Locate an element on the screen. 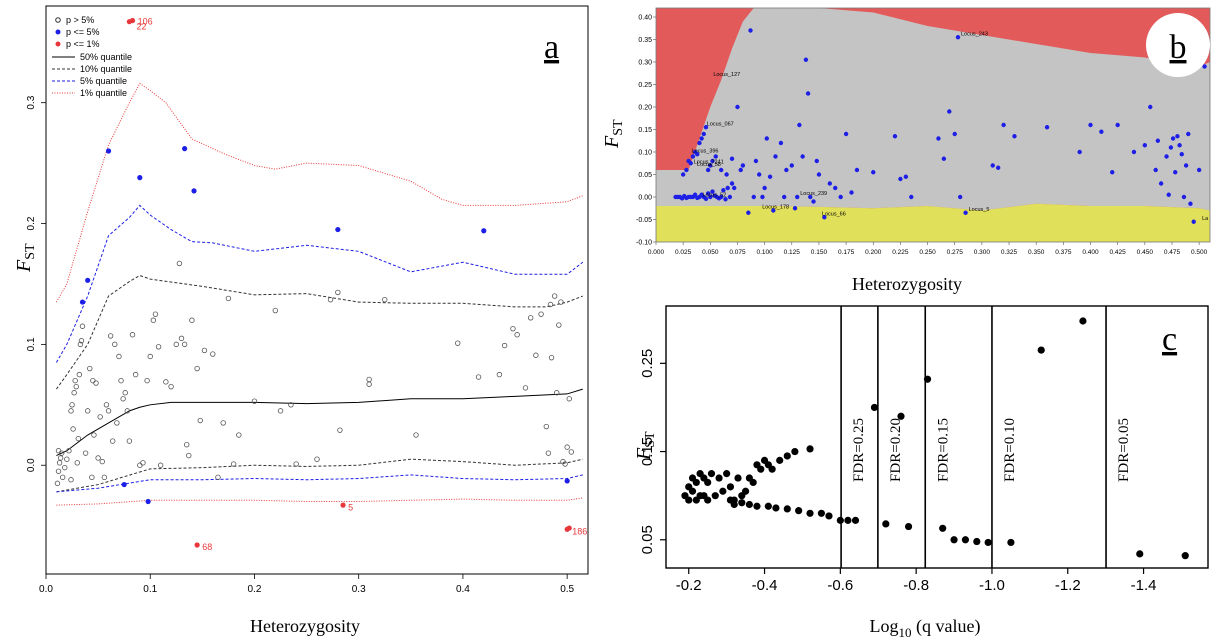 This screenshot has width=1212, height=644. x-tick-label: -0.6 is located at coordinates (840, 585).